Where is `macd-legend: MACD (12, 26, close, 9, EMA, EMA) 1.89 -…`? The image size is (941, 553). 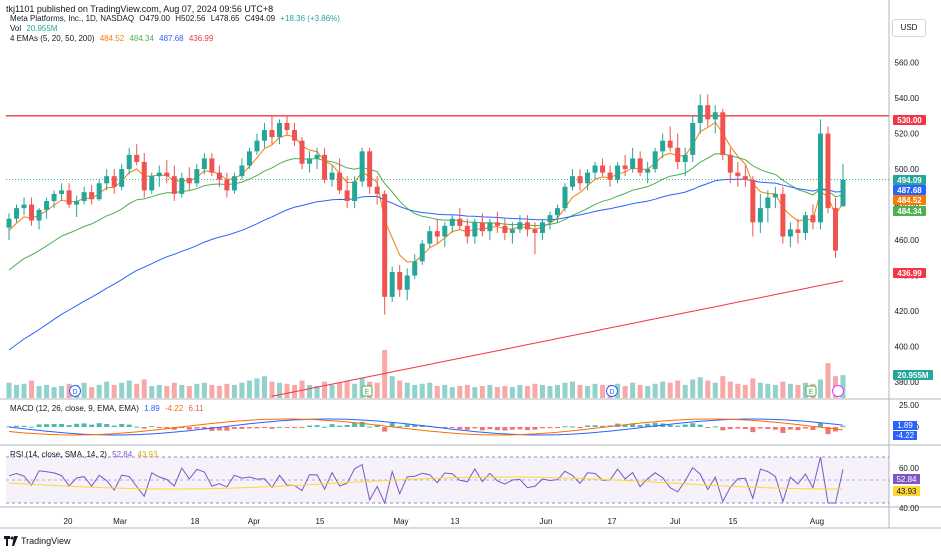 macd-legend: MACD (12, 26, close, 9, EMA, EMA) 1.89 -… is located at coordinates (108, 409).